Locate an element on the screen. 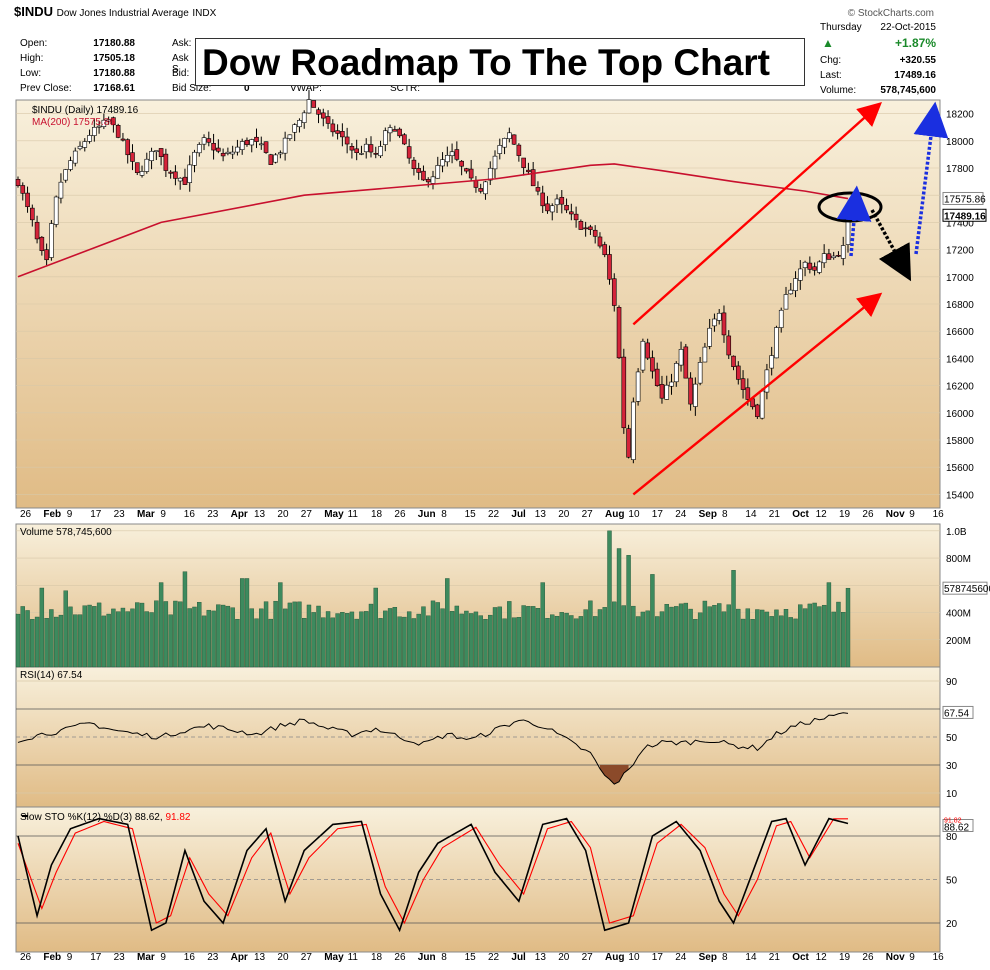  volume-label: Volume: is located at coordinates (838, 90).